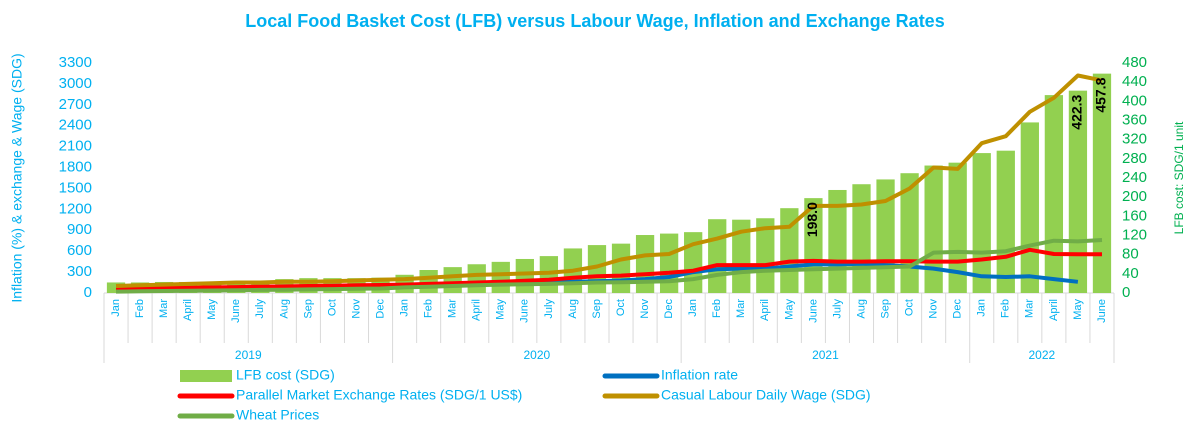 The width and height of the screenshot is (1190, 426). Describe the element at coordinates (1134, 158) in the screenshot. I see `y2-tick-label: 280` at that location.